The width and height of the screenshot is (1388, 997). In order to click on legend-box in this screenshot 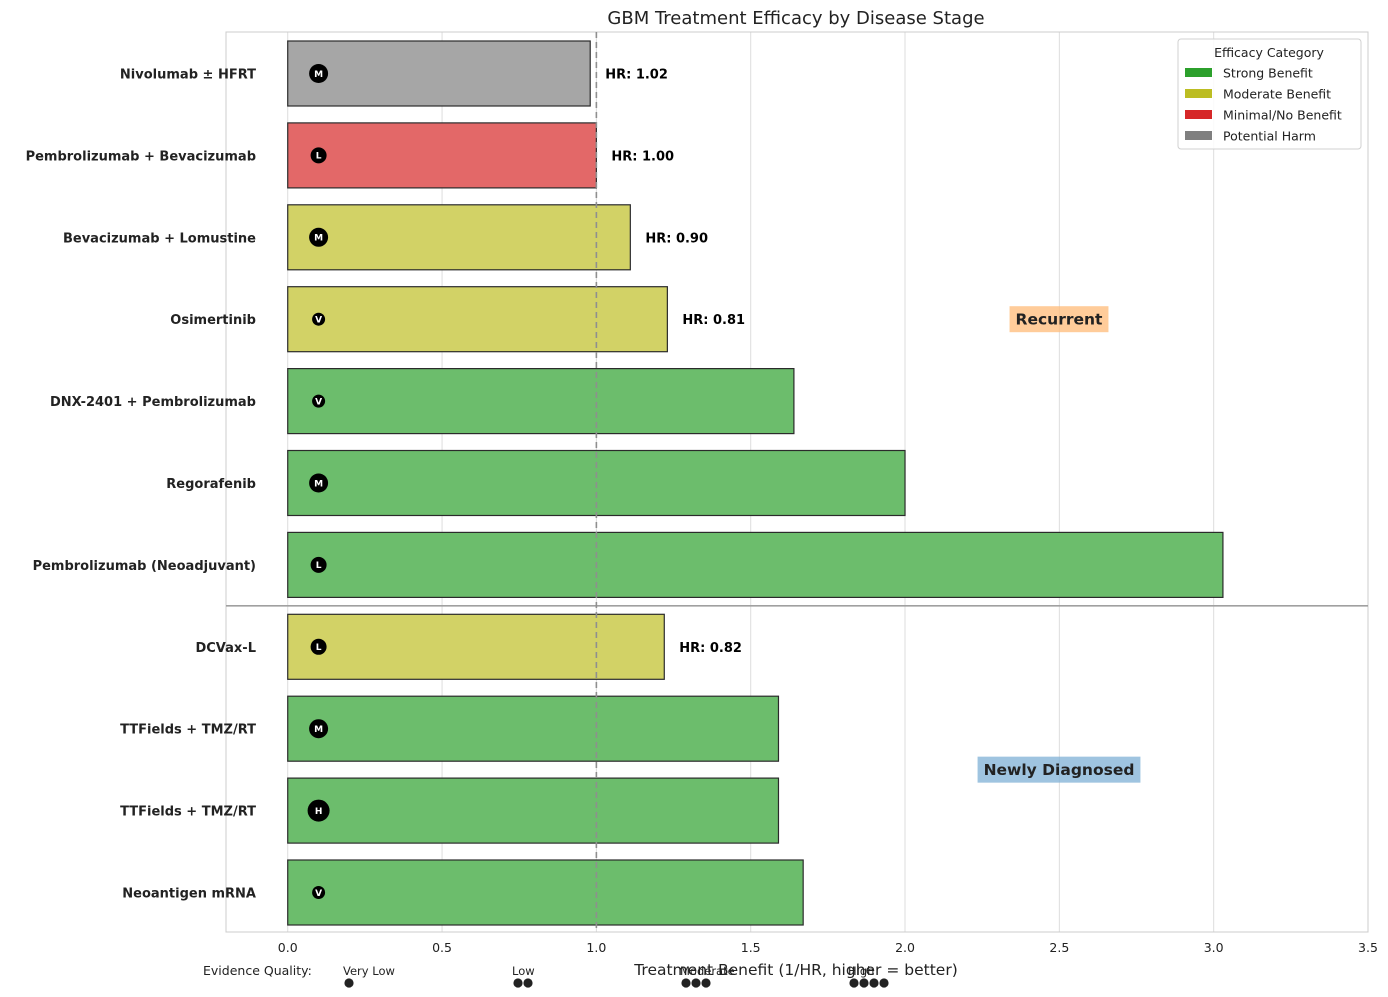, I will do `click(1269, 94)`.